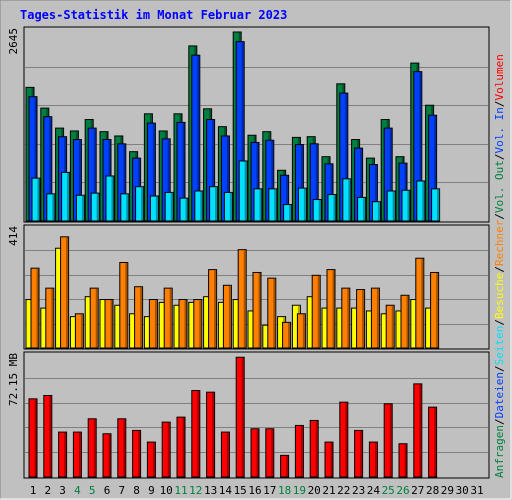 Image resolution: width=512 pixels, height=500 pixels. I want to click on x-tick-label-day-23: 23, so click(358, 490).